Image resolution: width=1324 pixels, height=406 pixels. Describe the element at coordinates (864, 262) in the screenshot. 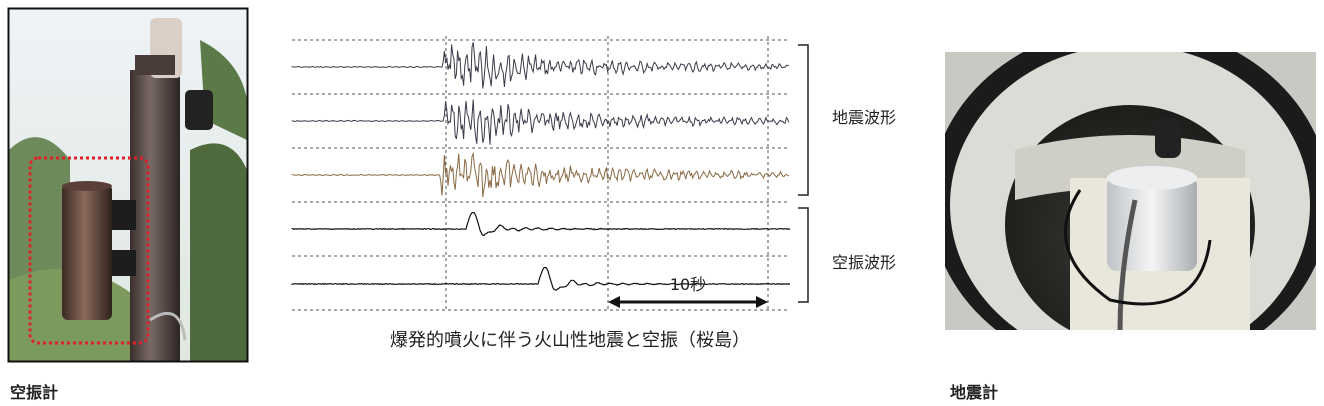

I see `label: 空振波形` at that location.